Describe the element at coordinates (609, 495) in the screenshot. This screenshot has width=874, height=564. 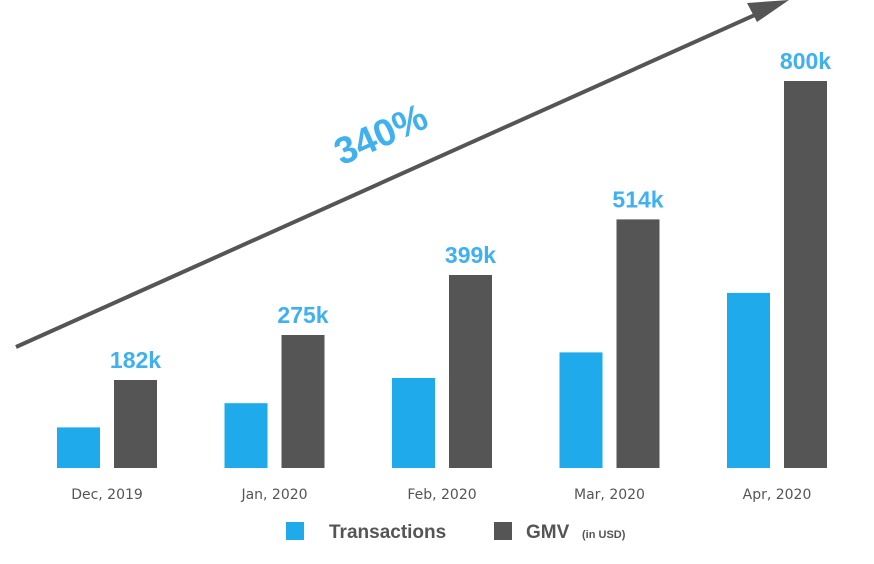
I see `x-tick-label-3: Mar, 2020` at that location.